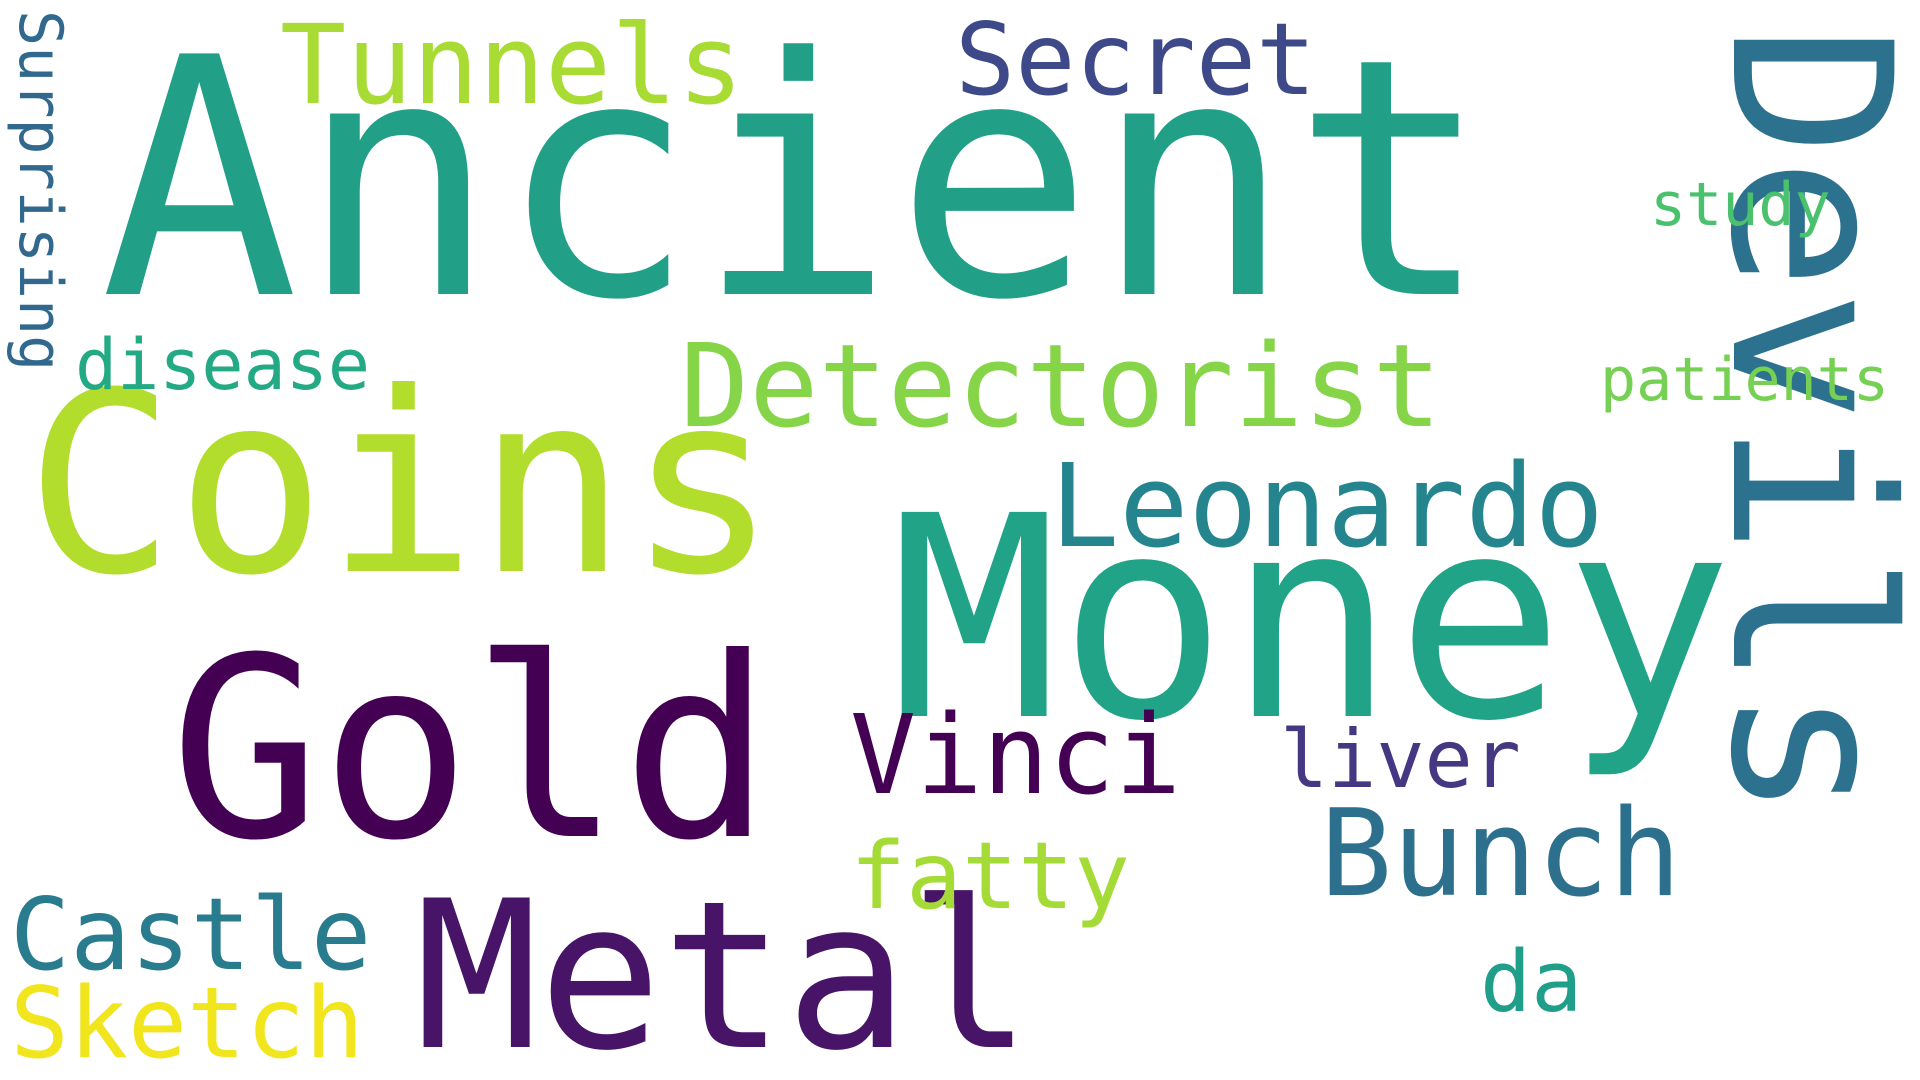 The height and width of the screenshot is (1080, 1920). What do you see at coordinates (1740, 205) in the screenshot?
I see `word-study: study` at bounding box center [1740, 205].